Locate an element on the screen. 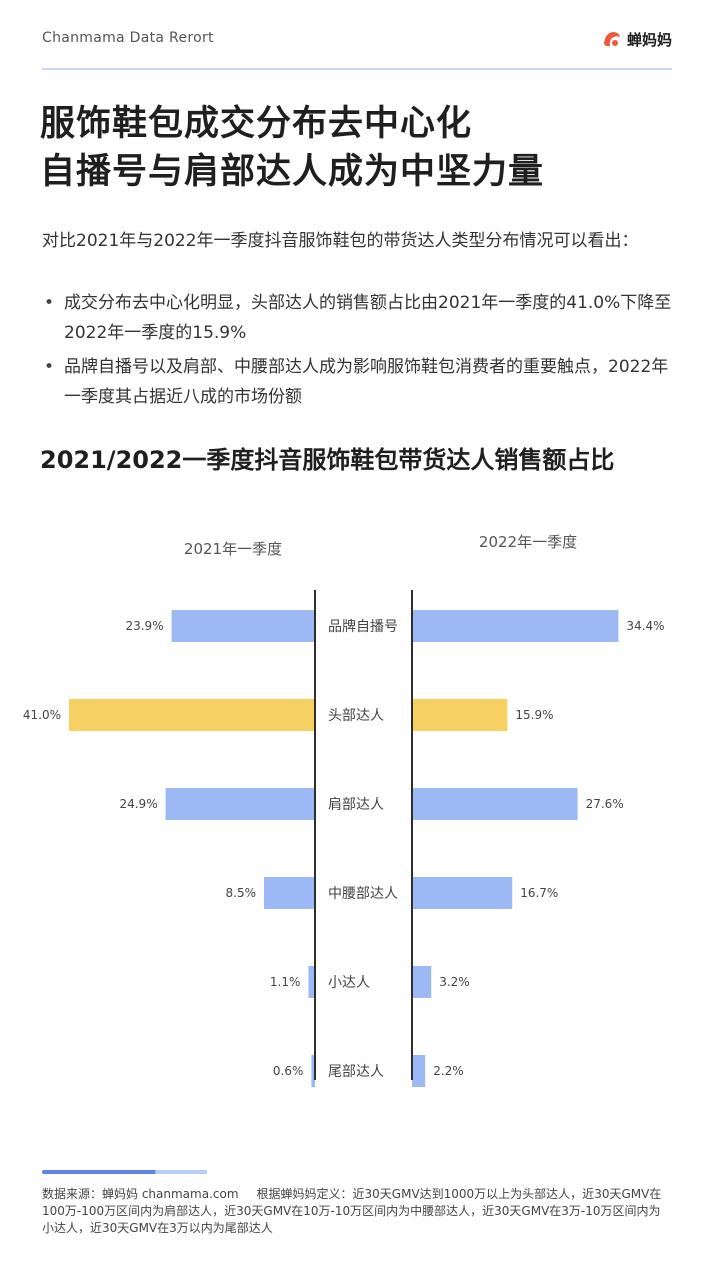 The width and height of the screenshot is (710, 1265). chart-title: 2021/2022一季度抖音服饰鞋包带货达人销售额占比 is located at coordinates (327, 460).